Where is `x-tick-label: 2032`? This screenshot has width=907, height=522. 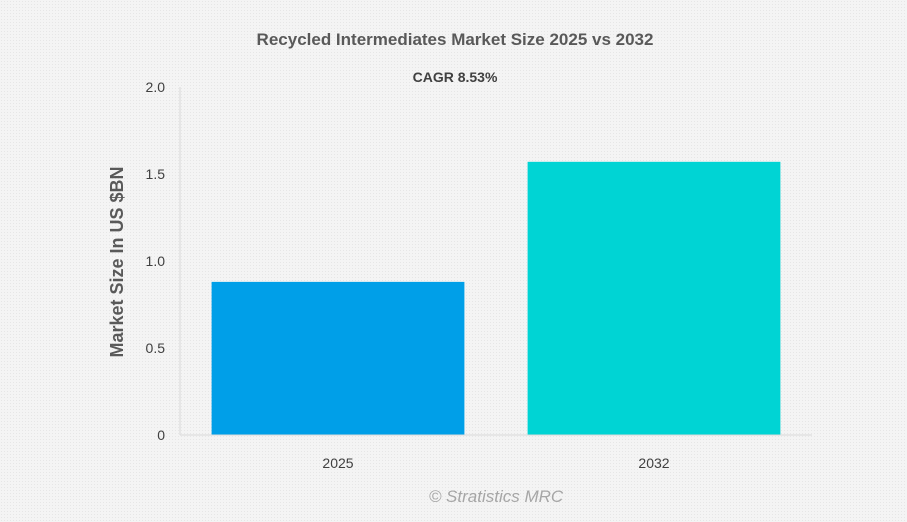
x-tick-label: 2032 is located at coordinates (653, 463).